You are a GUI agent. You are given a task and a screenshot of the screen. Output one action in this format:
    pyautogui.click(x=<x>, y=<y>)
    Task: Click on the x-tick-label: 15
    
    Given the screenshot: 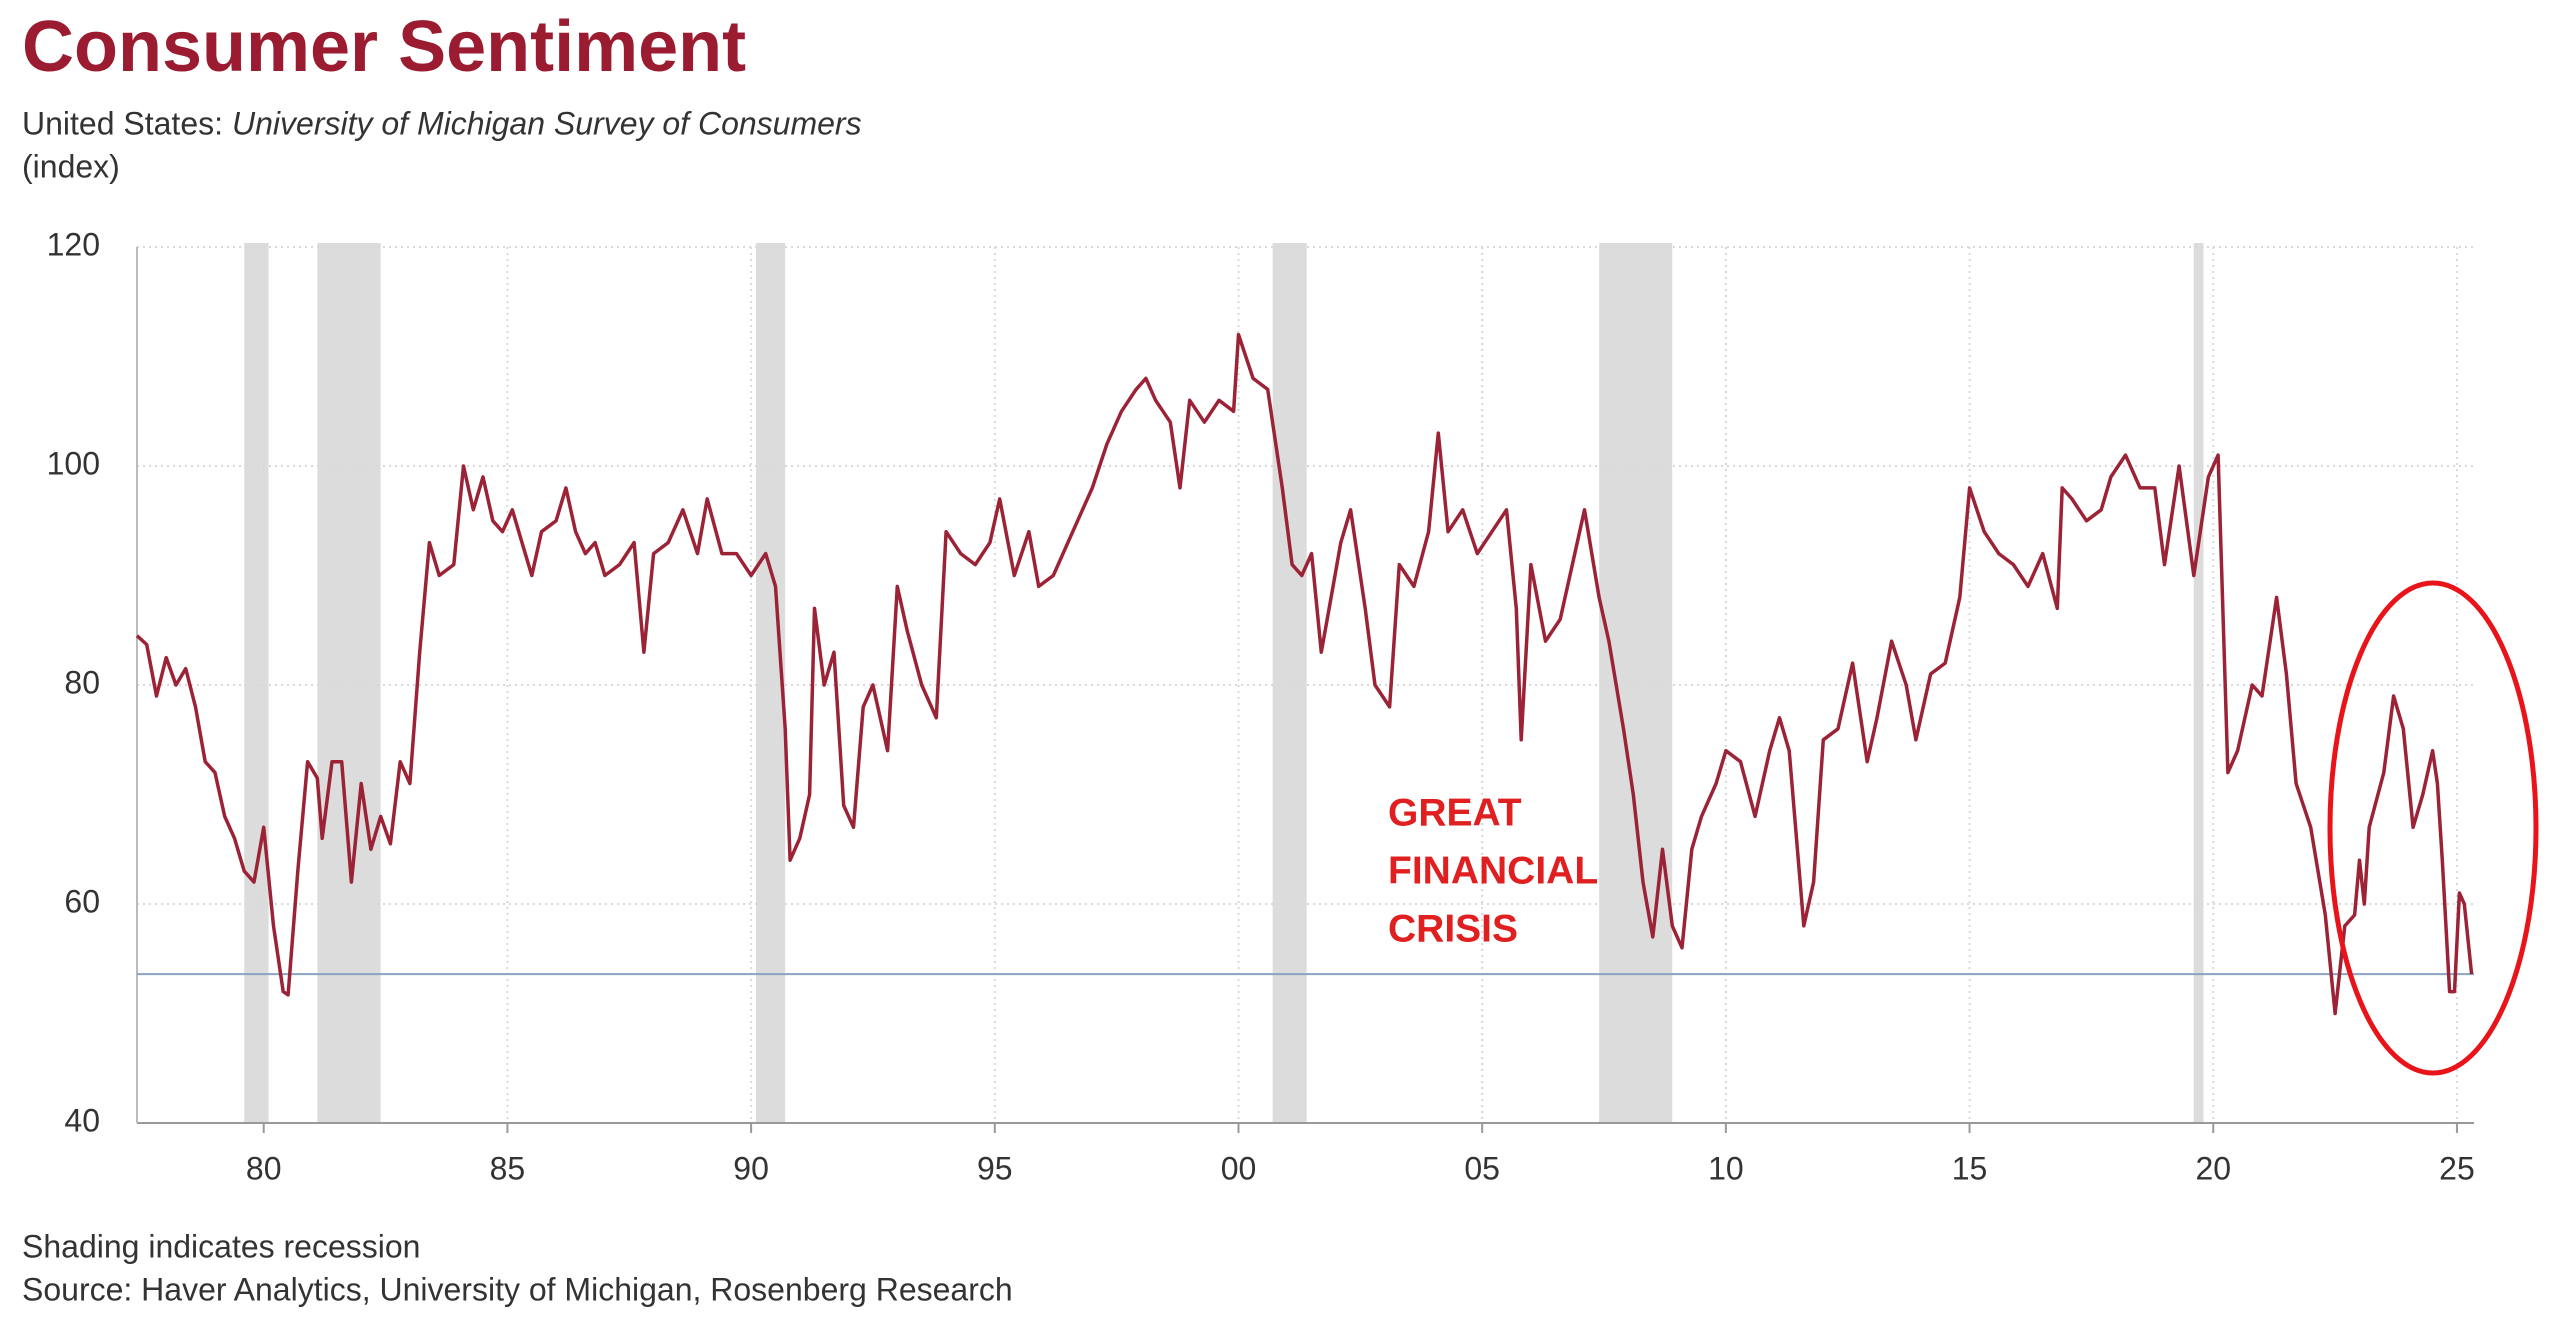 What is the action you would take?
    pyautogui.click(x=1970, y=1168)
    